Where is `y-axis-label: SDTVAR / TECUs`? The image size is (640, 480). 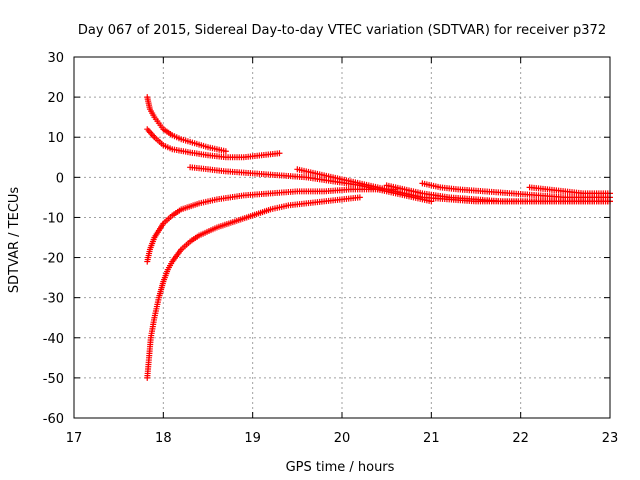 y-axis-label: SDTVAR / TECUs is located at coordinates (14, 240).